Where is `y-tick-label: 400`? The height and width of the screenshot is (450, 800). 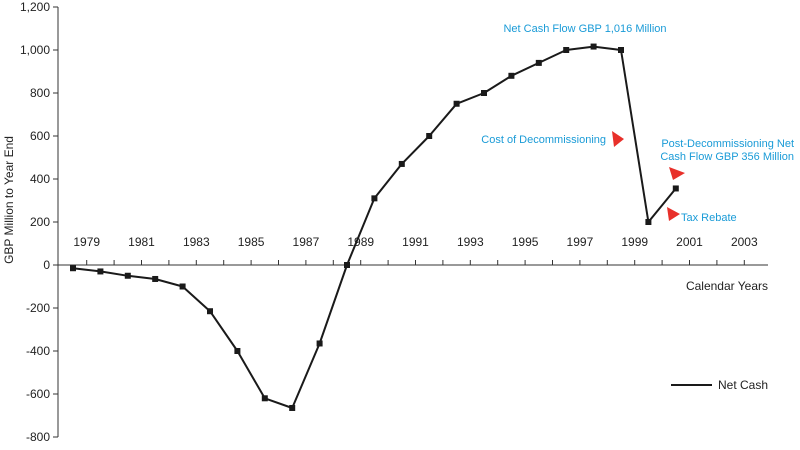
y-tick-label: 400 is located at coordinates (40, 179).